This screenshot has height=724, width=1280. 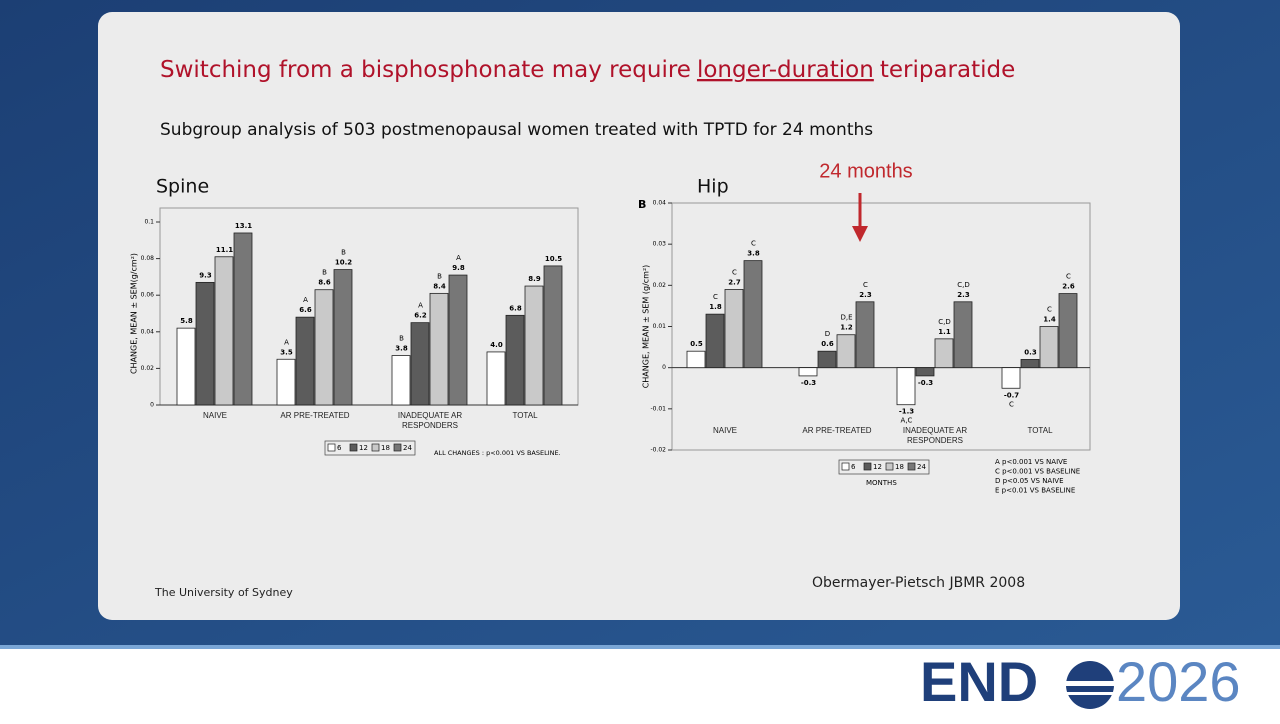 What do you see at coordinates (553, 259) in the screenshot?
I see `percent-label: 10.5` at bounding box center [553, 259].